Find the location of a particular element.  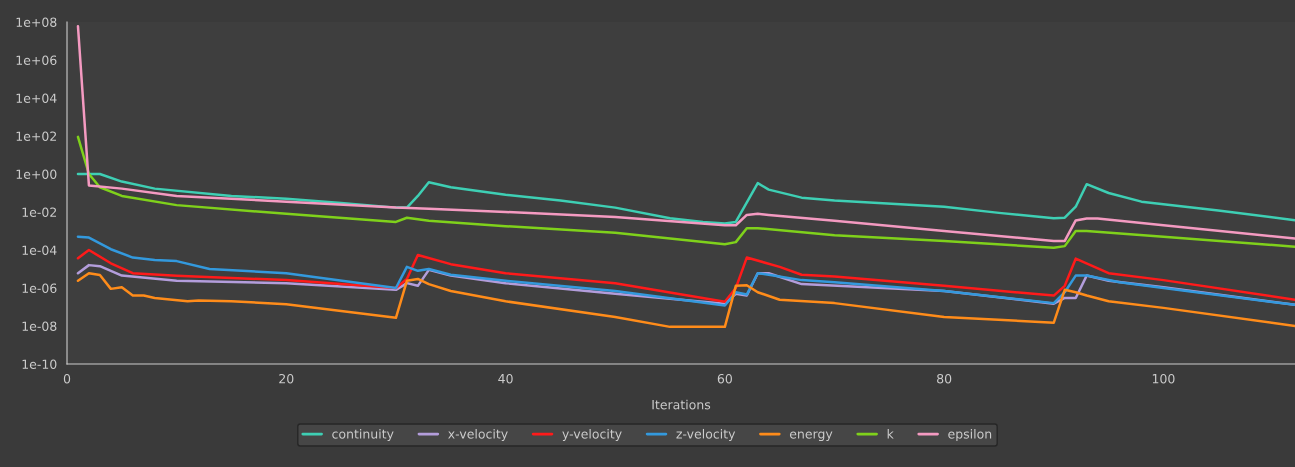

legend-label: energy is located at coordinates (811, 436).